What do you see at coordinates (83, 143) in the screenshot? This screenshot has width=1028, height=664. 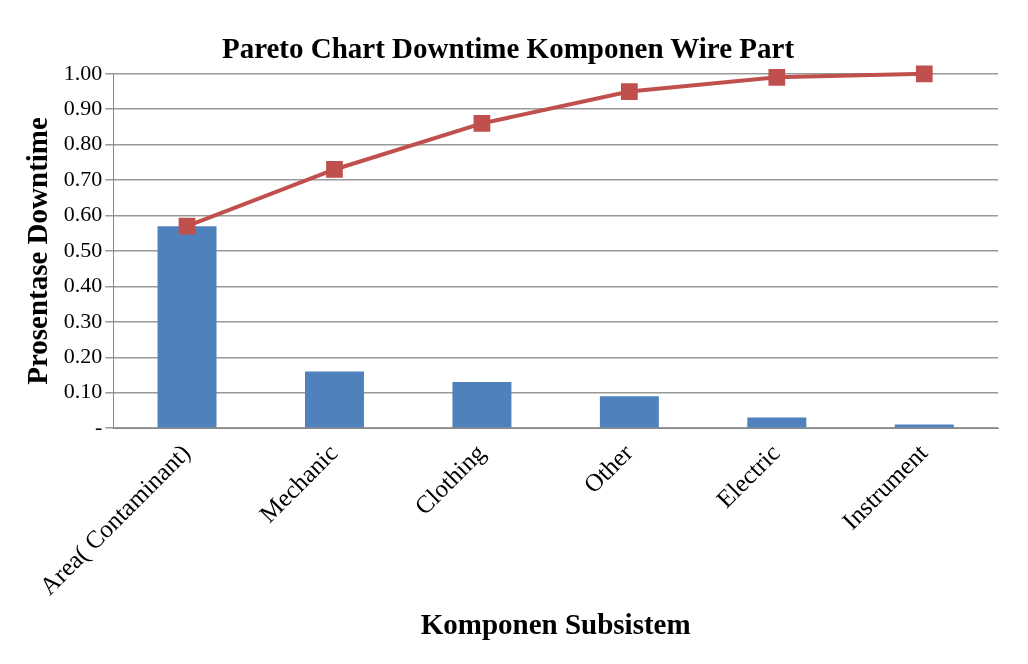 I see `y-tick-label: 0.80` at bounding box center [83, 143].